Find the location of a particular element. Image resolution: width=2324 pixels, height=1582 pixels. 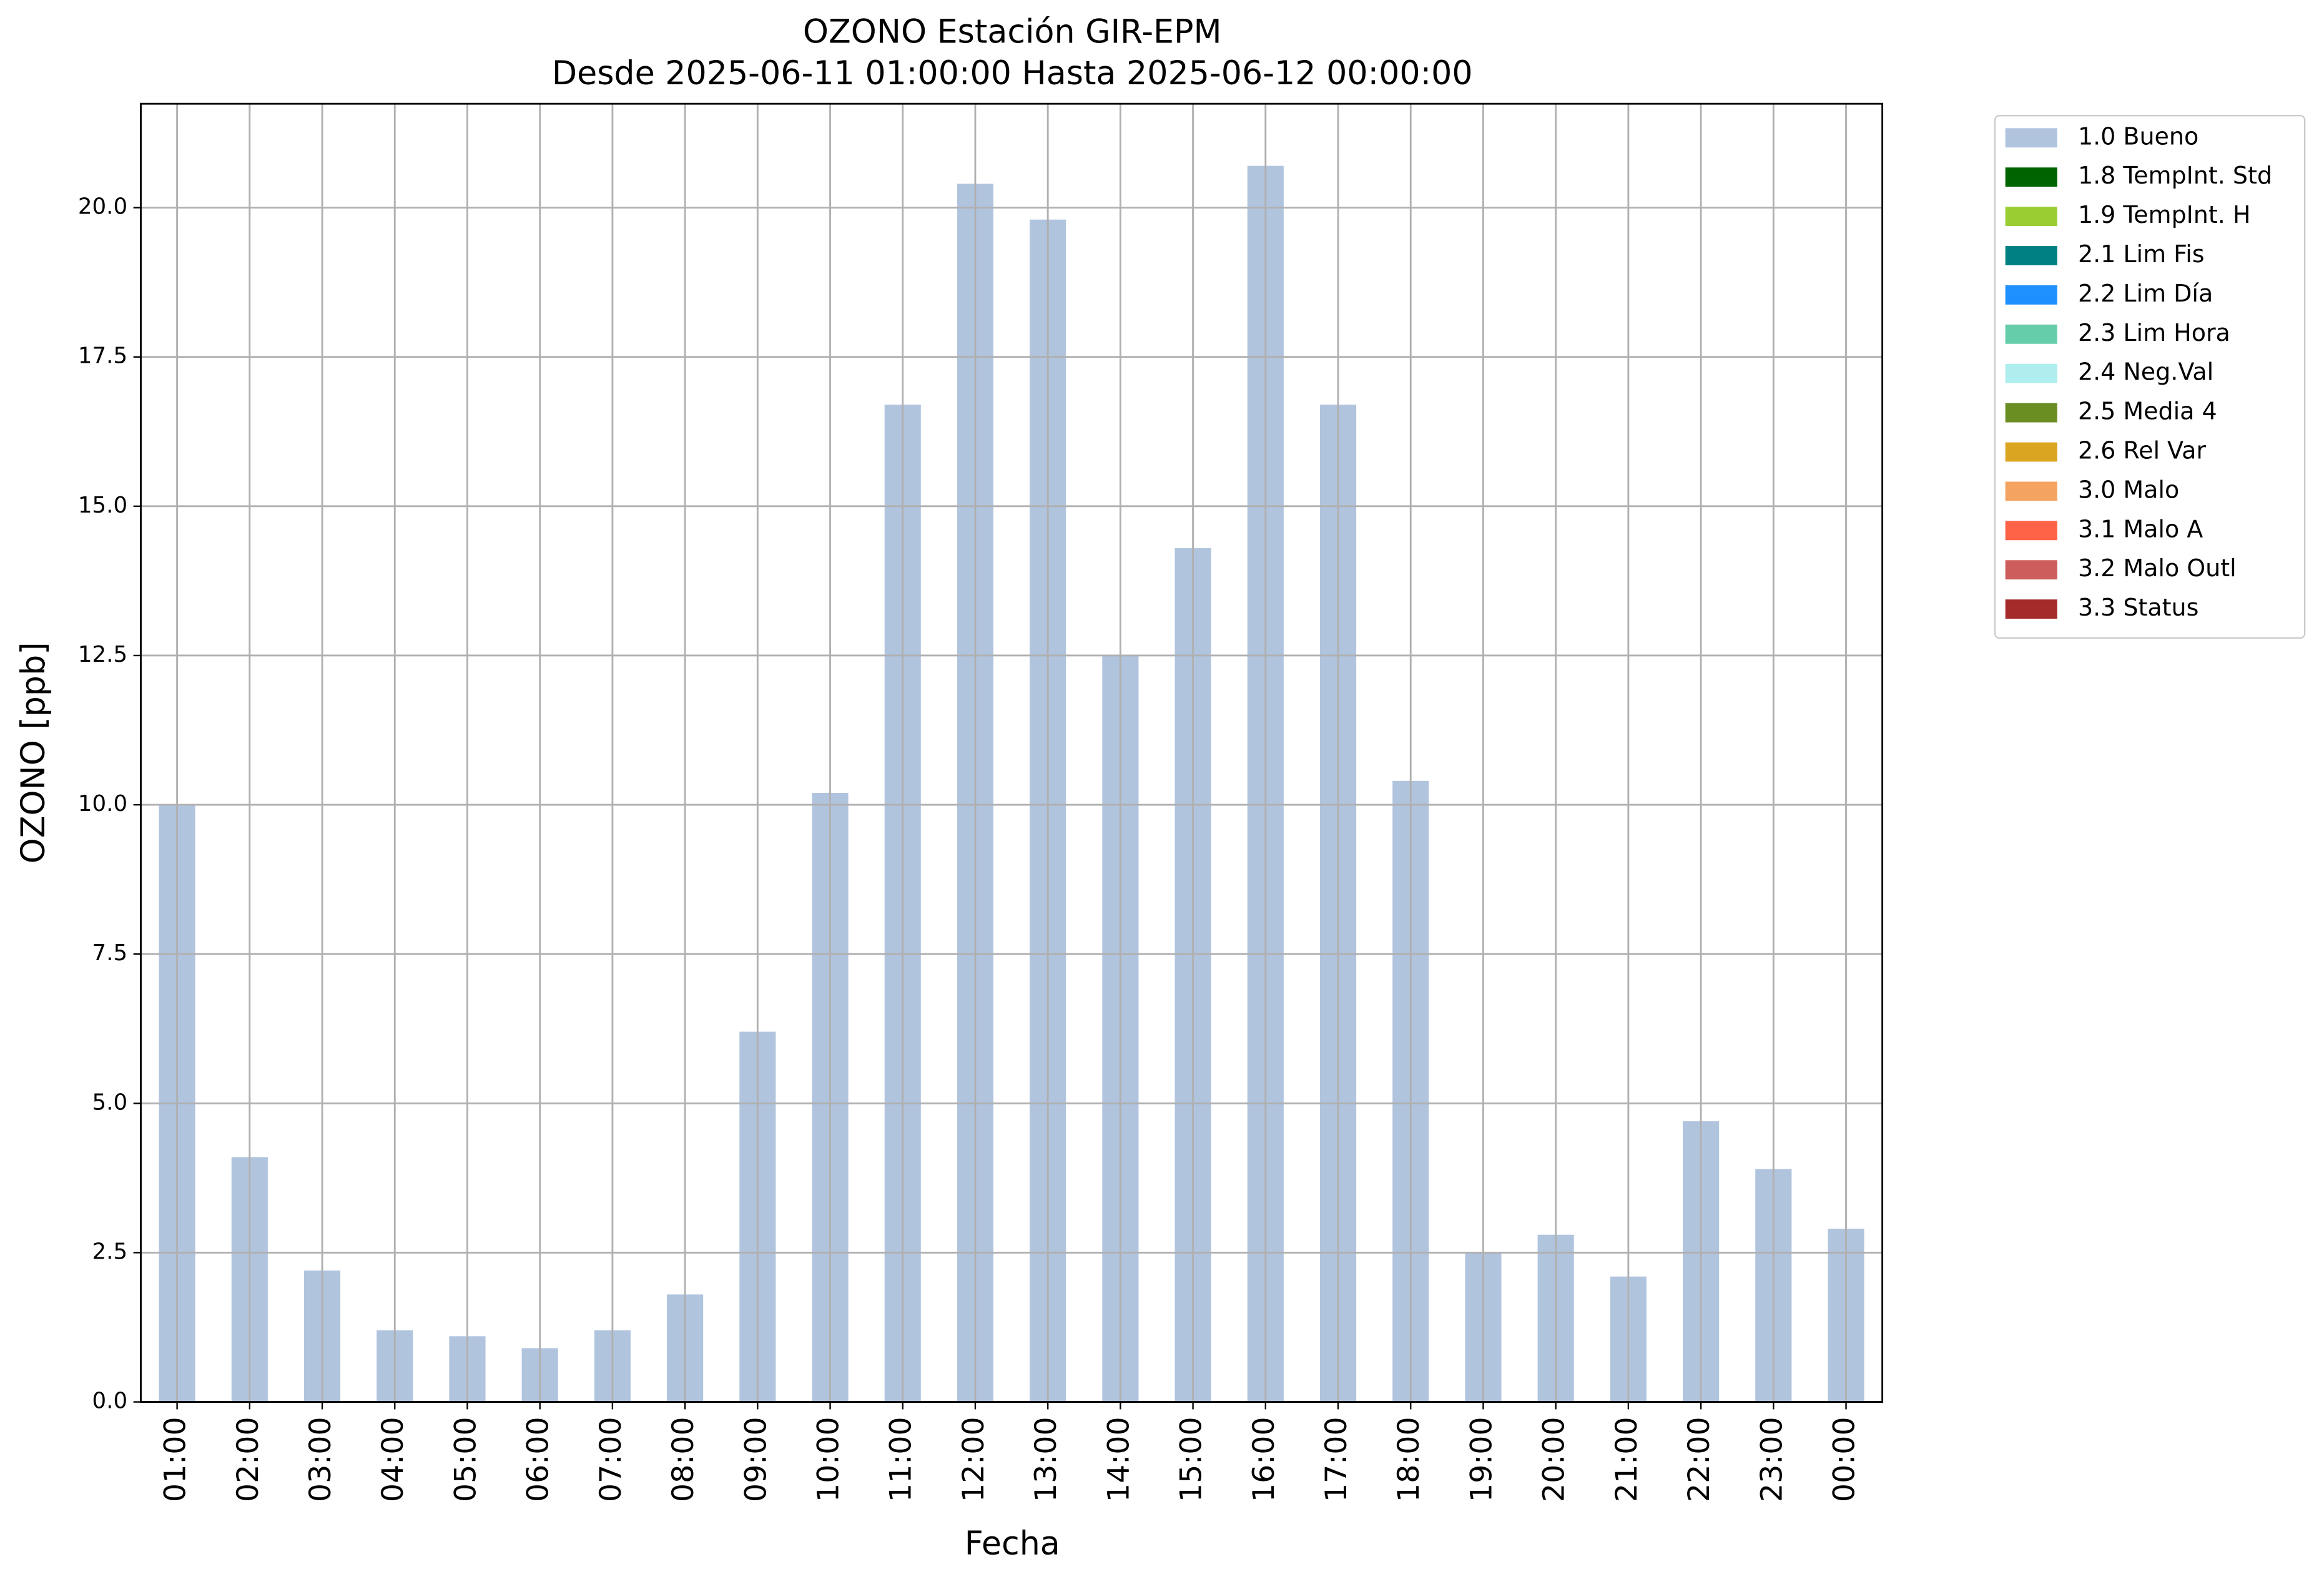

x-tick-label: 14:00 is located at coordinates (1118, 1459).